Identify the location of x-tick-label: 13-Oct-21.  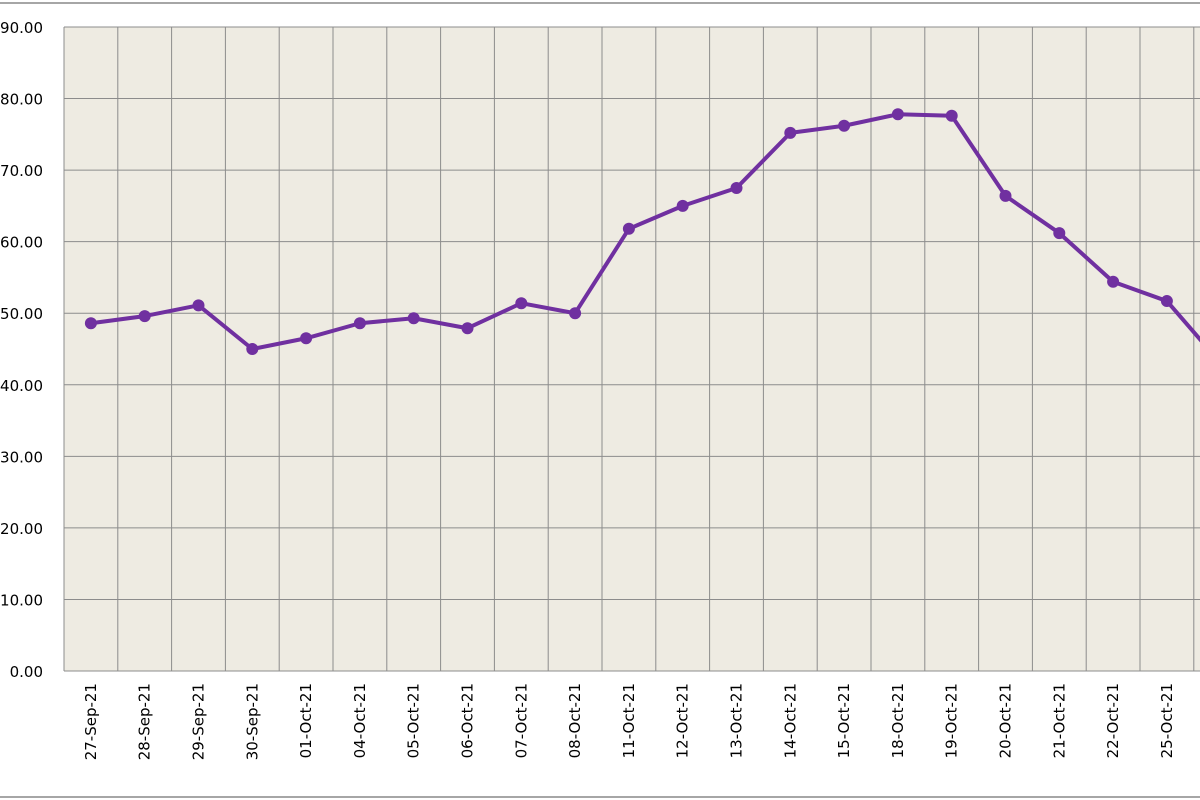
(737, 720).